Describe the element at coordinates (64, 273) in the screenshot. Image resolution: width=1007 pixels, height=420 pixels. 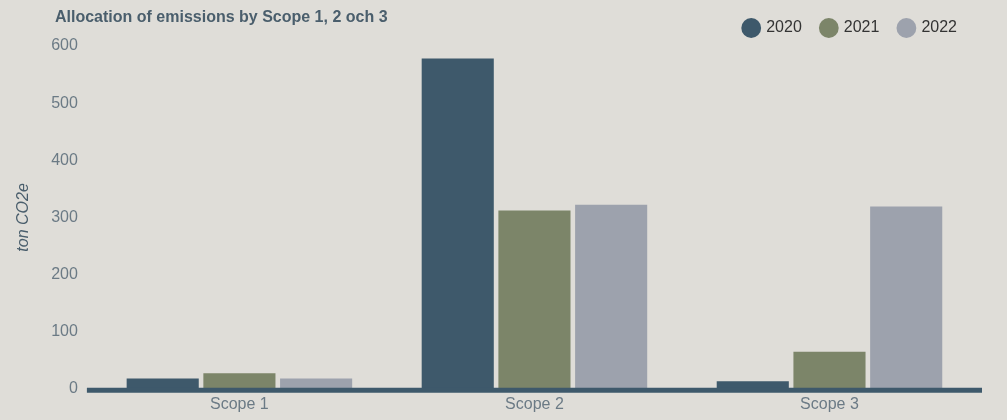
I see `y-tick-label: 200` at that location.